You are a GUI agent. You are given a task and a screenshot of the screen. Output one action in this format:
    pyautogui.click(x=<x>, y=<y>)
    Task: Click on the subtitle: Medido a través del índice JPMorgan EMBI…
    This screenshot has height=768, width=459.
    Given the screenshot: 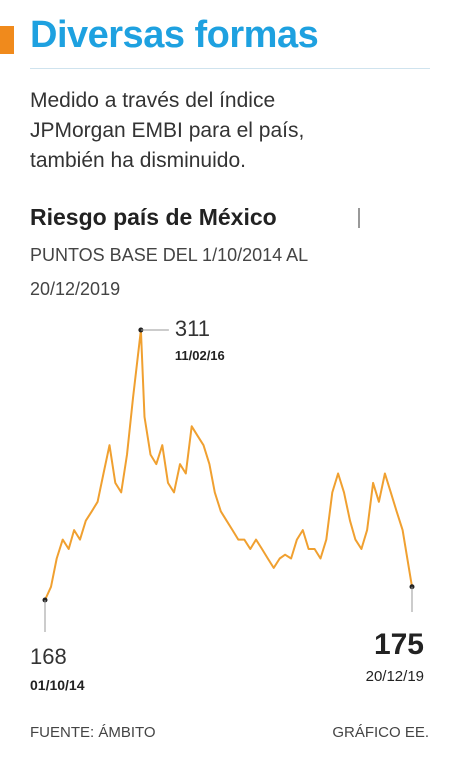 What is the action you would take?
    pyautogui.click(x=167, y=130)
    